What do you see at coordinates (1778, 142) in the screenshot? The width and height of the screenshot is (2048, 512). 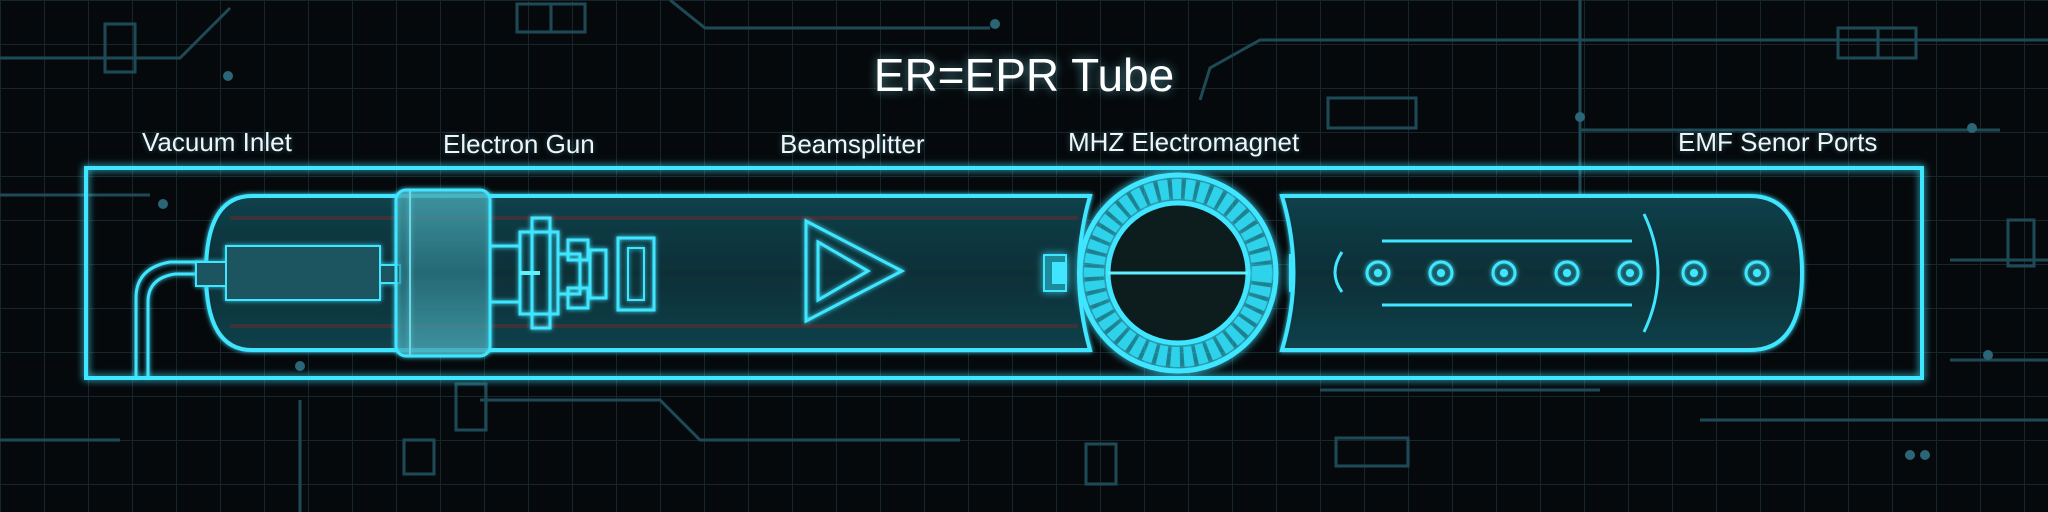 I see `label-emf-sensor-ports: EMF Senor Ports` at bounding box center [1778, 142].